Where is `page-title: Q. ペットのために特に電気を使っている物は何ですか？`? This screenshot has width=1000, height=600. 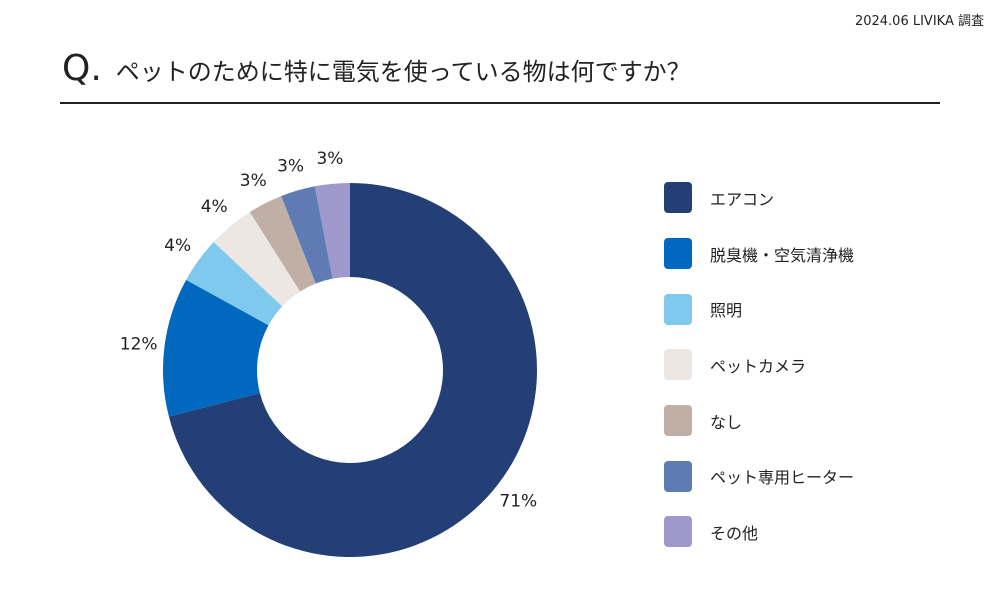
page-title: Q. ペットのために特に電気を使っている物は何ですか？ is located at coordinates (376, 68).